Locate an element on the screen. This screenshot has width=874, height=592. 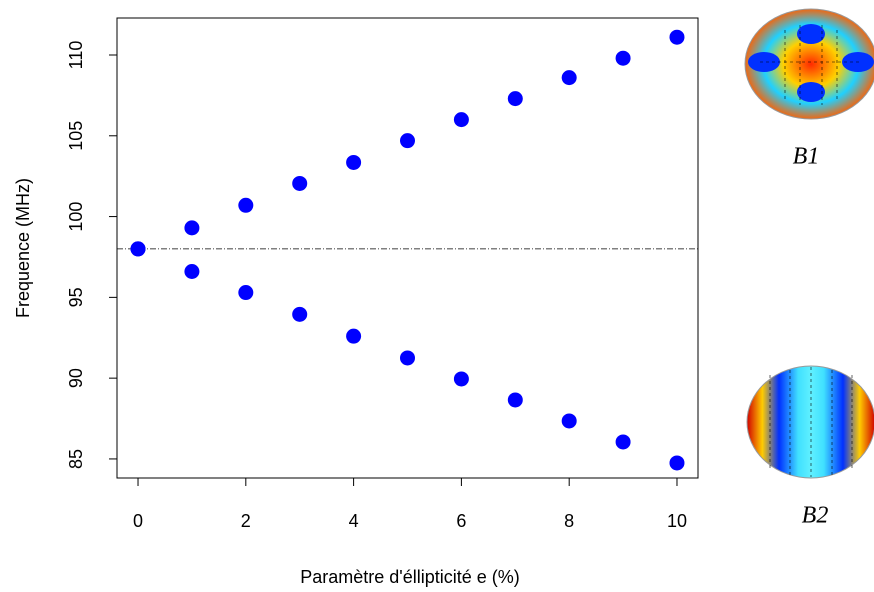
inset-label: B2 is located at coordinates (815, 516).